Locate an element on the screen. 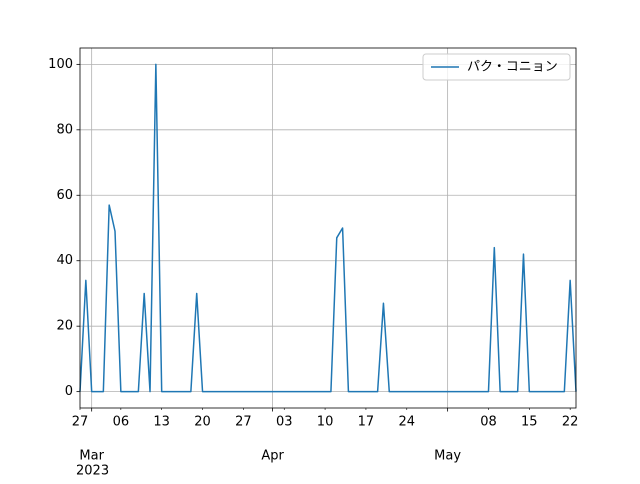 The width and height of the screenshot is (640, 484). y-tick-label: 20 is located at coordinates (64, 326).